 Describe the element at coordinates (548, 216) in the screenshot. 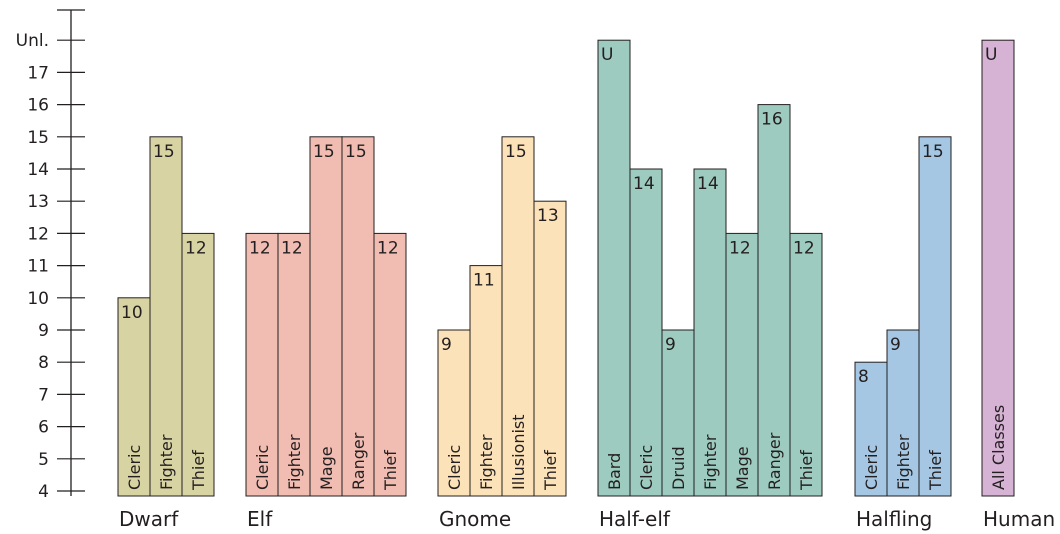

I see `bar-value-label: 13` at that location.